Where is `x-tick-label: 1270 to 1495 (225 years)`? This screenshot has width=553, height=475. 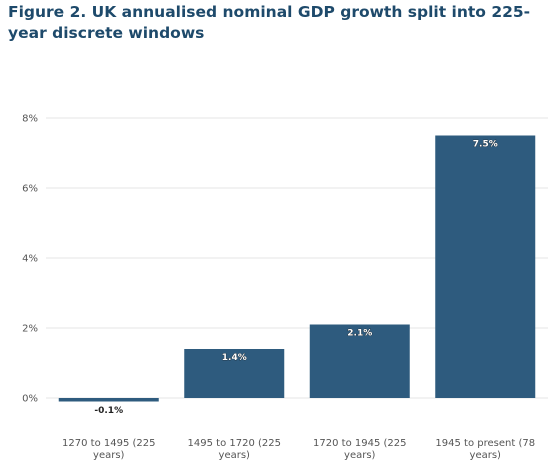 x-tick-label: 1270 to 1495 (225 years) is located at coordinates (108, 449).